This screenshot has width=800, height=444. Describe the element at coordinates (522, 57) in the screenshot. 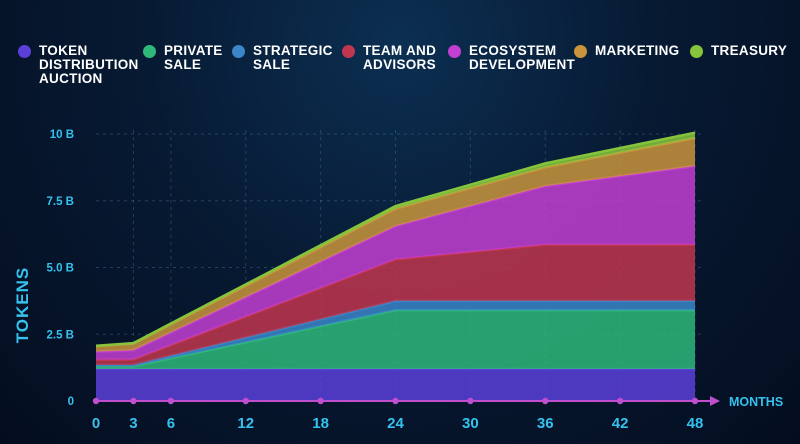

I see `legend-label-ecosystem-development: ECOSYSTEM DEVELOPMENT` at that location.